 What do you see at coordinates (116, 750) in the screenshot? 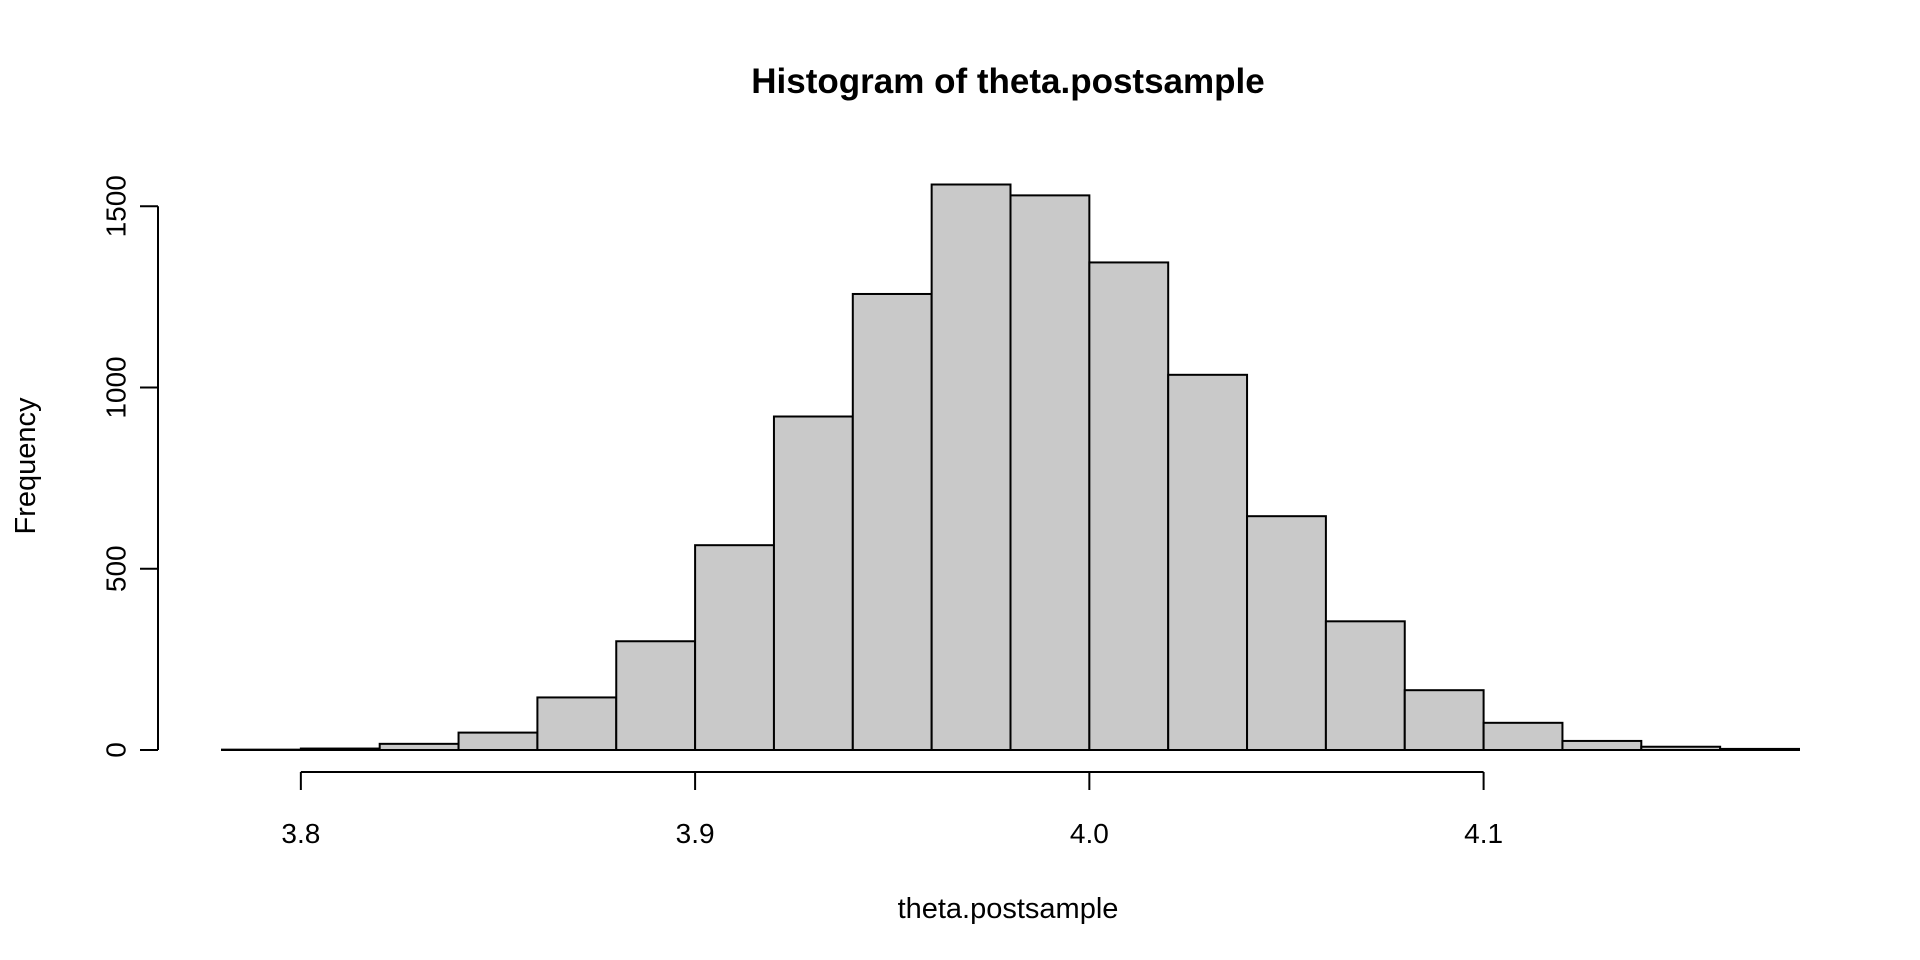
I see `y-tick-label: 0` at bounding box center [116, 750].